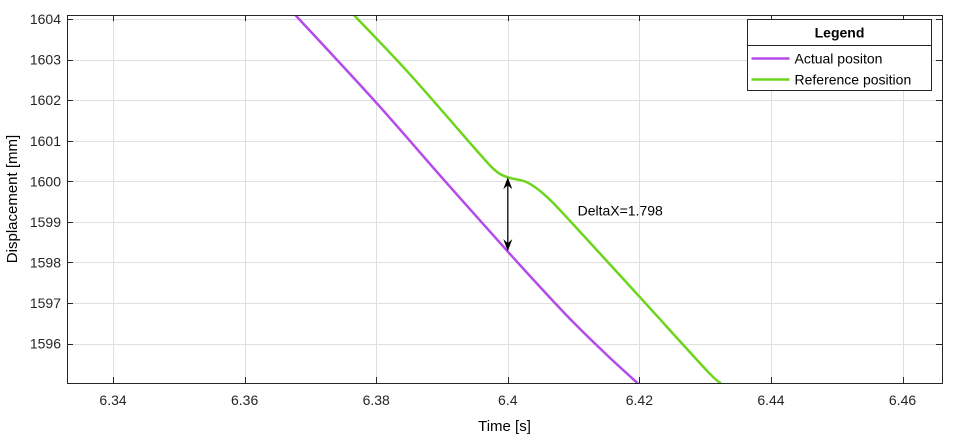 The width and height of the screenshot is (958, 439). I want to click on legend: Legend Actual positon Reference position, so click(839, 55).